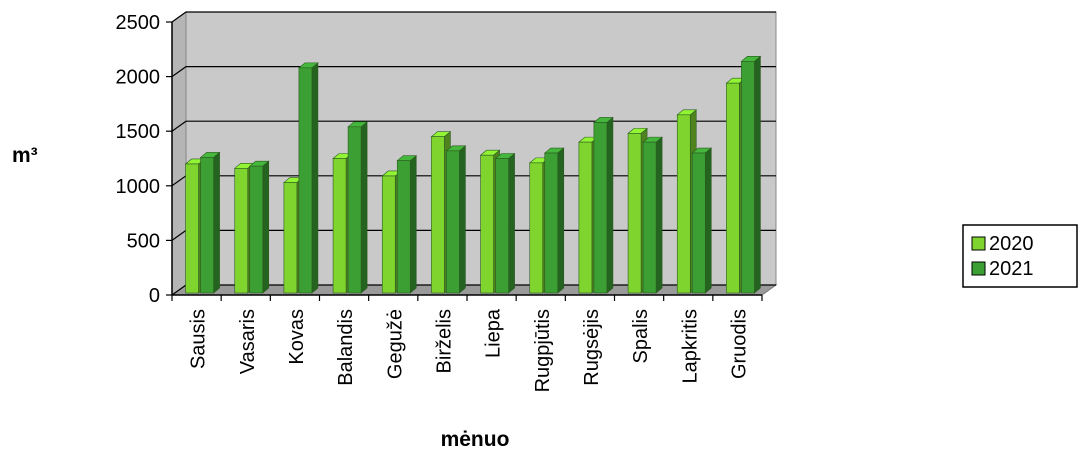  What do you see at coordinates (342, 223) in the screenshot?
I see `bar-2020-Balandis` at bounding box center [342, 223].